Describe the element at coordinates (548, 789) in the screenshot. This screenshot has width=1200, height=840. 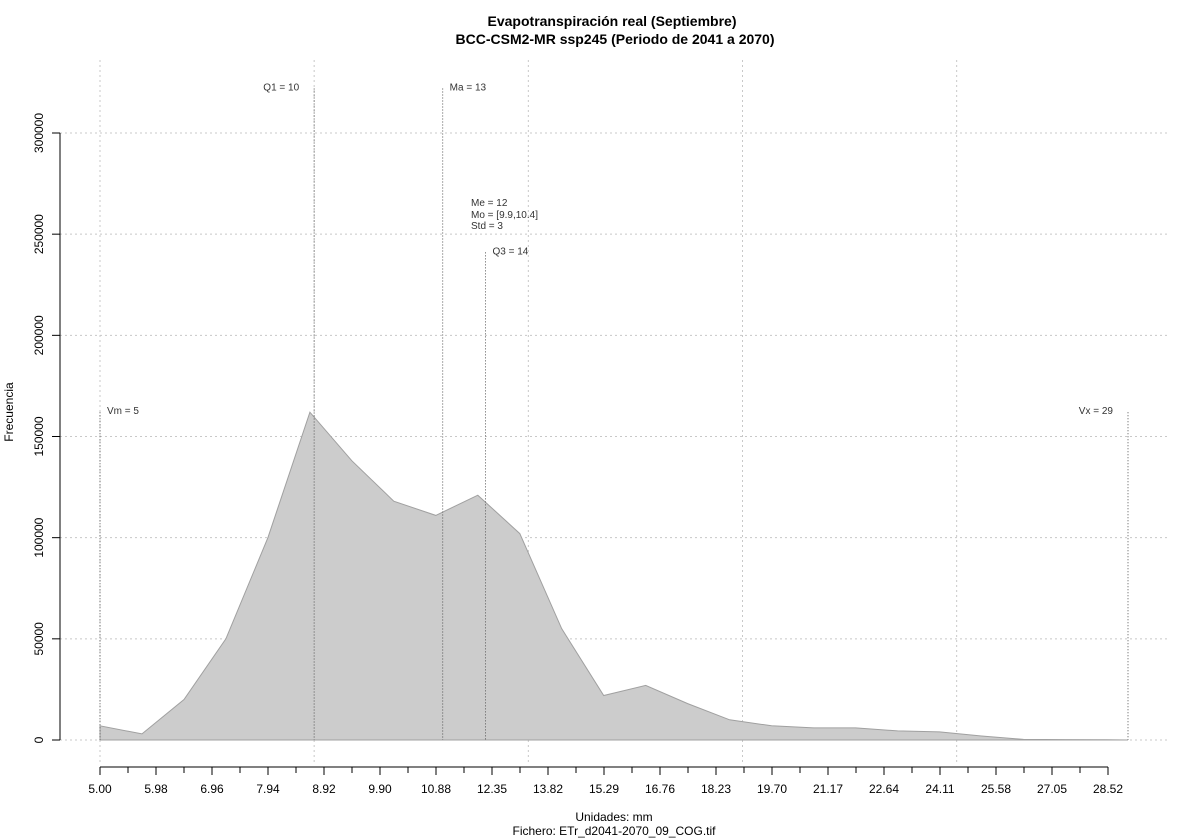
I see `x-tick-label: 13.82` at that location.